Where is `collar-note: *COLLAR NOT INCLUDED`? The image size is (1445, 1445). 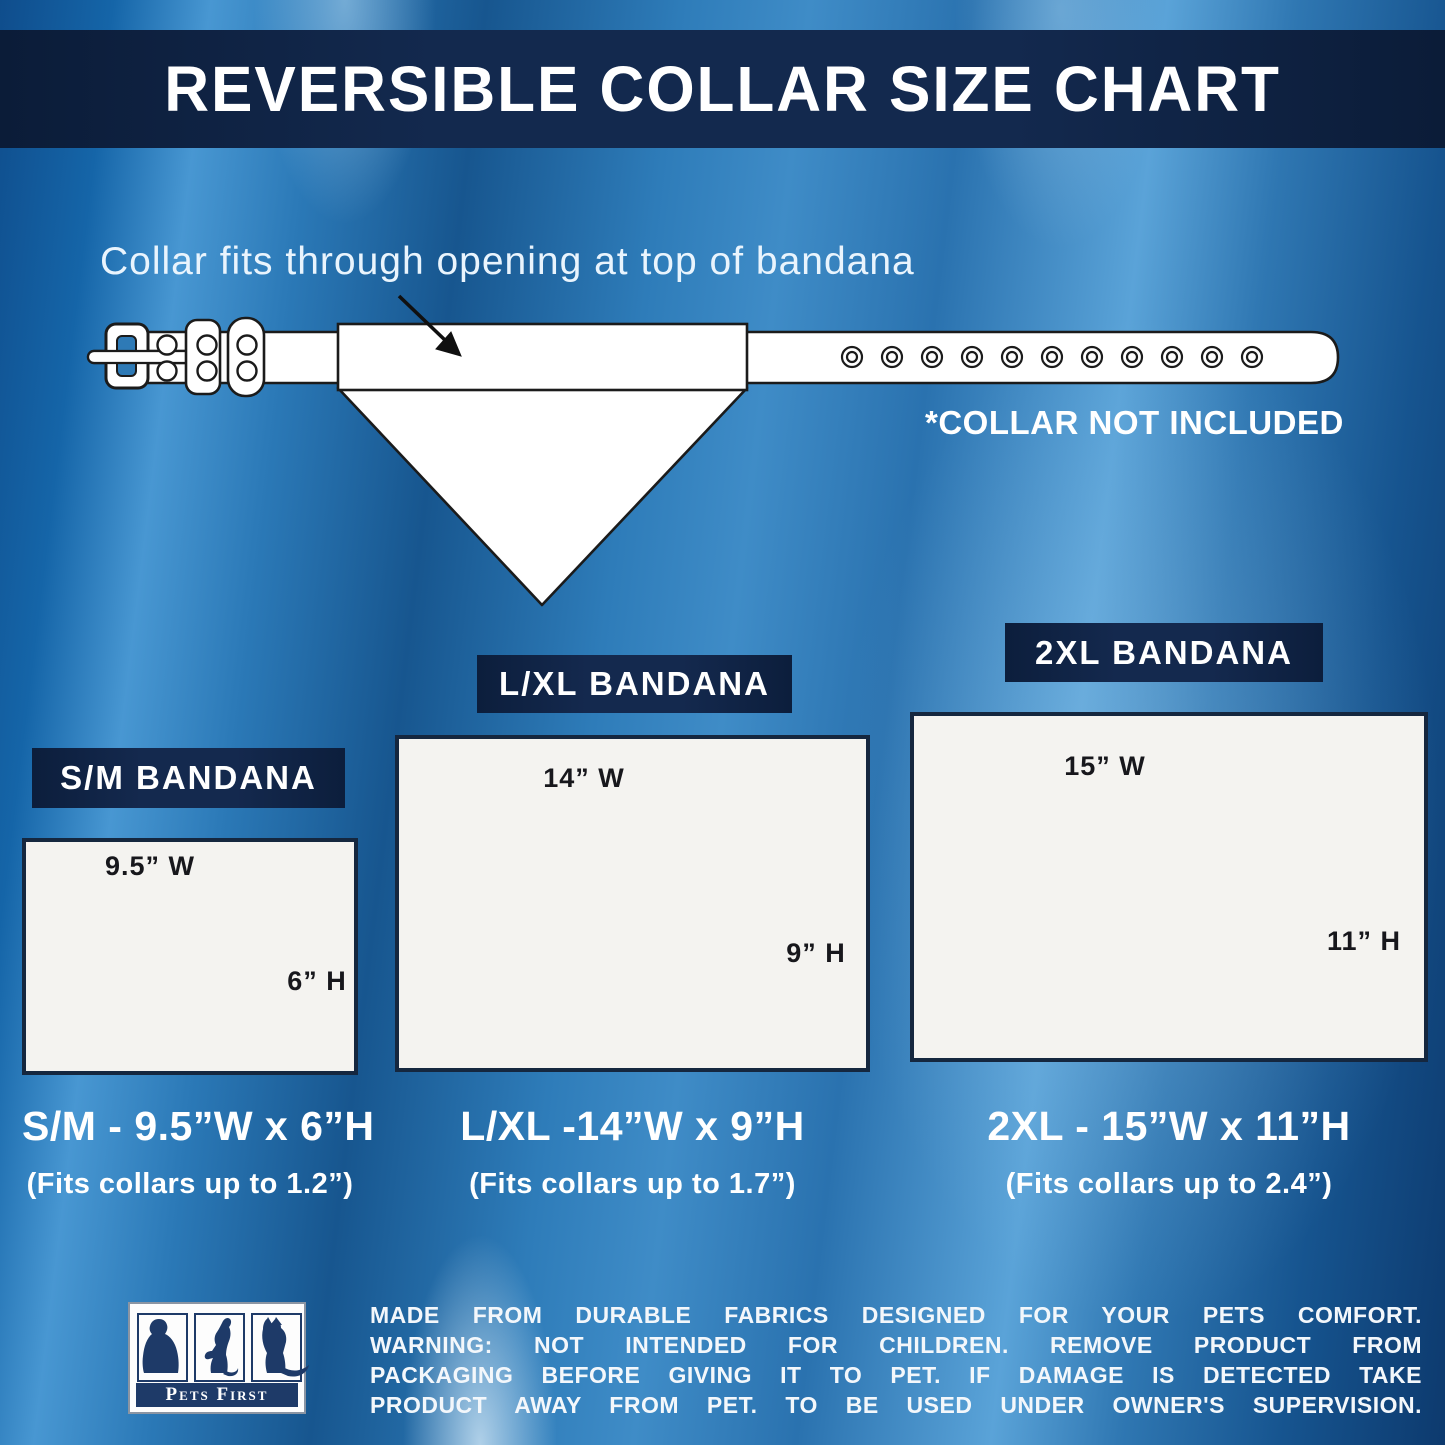
collar-note: *COLLAR NOT INCLUDED is located at coordinates (1134, 422).